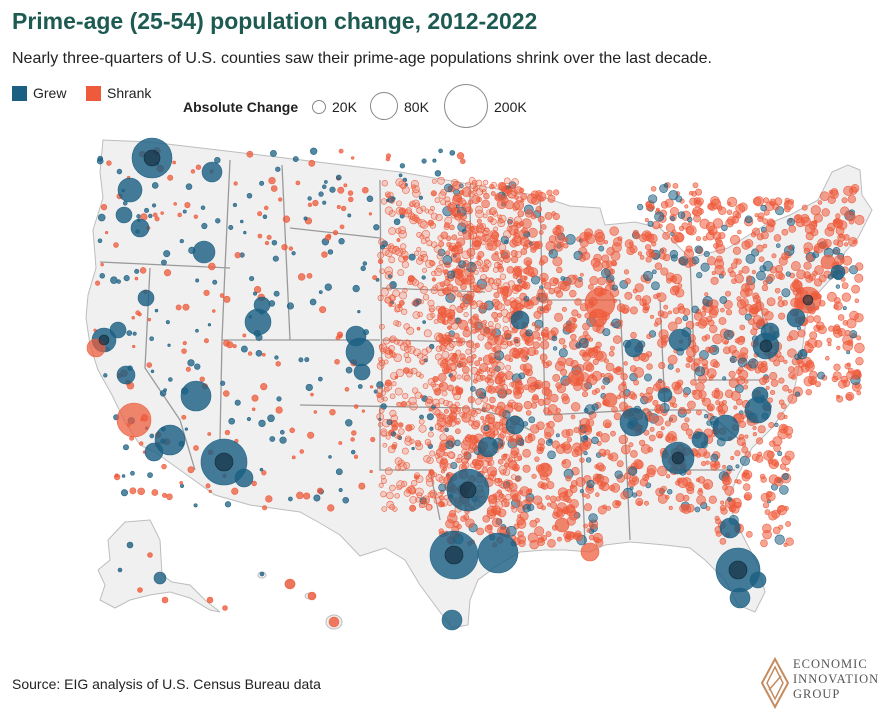 The image size is (896, 718). I want to click on eig-logo: ECONOMIC INNOVATION GROUP, so click(825, 683).